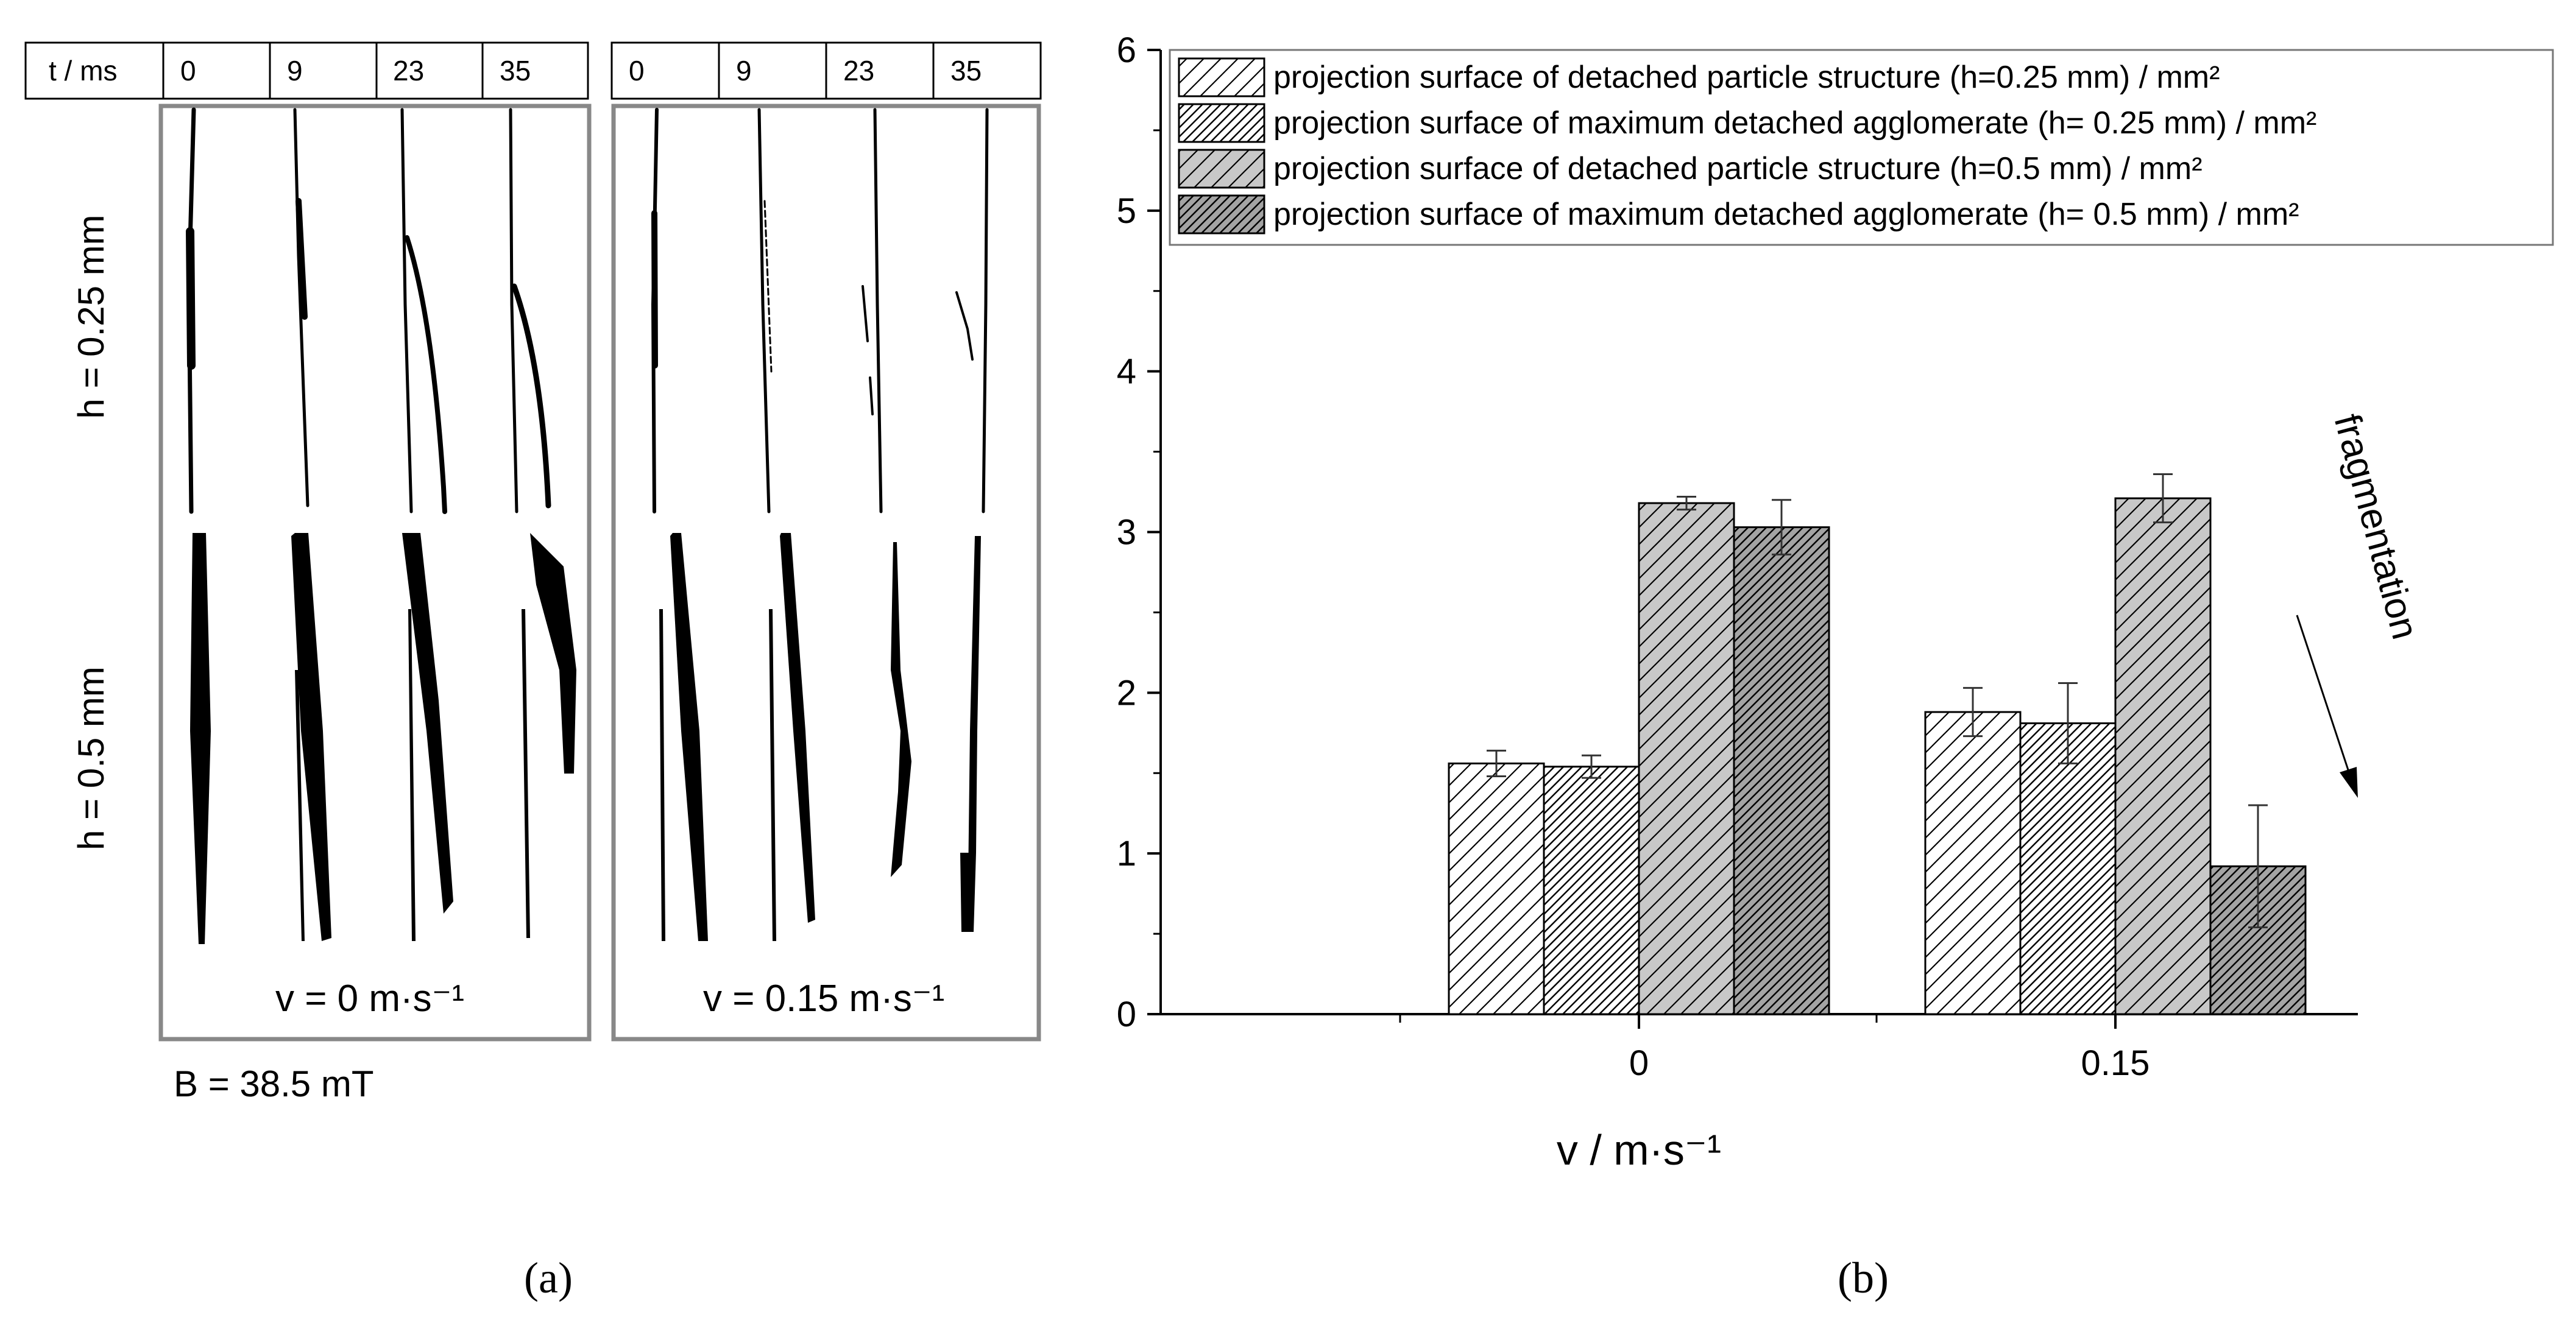 This screenshot has height=1326, width=2576. I want to click on filament-image-h05-v0, so click(383, 738).